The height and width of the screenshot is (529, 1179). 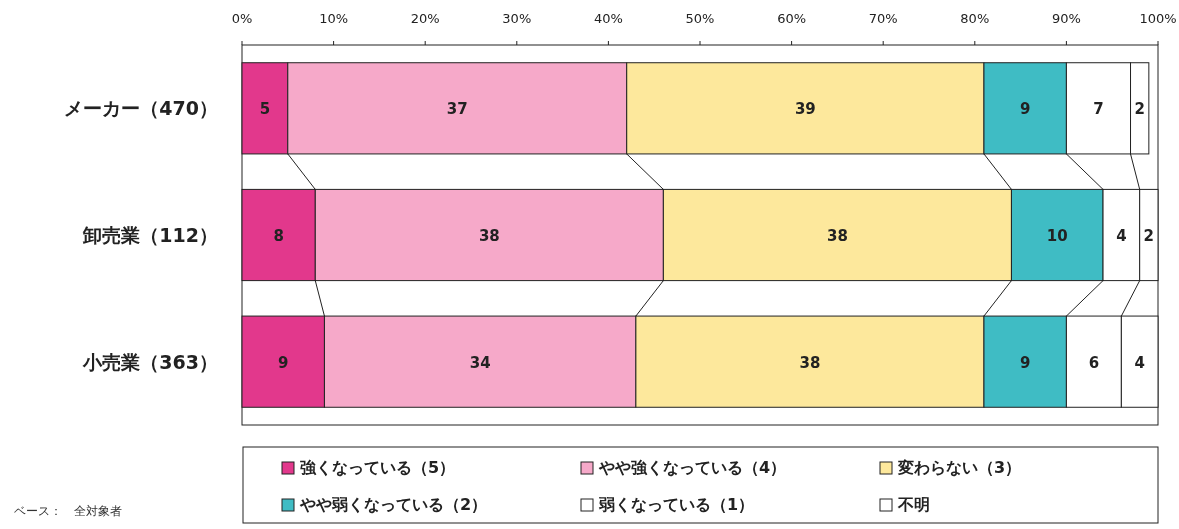 What do you see at coordinates (242, 18) in the screenshot?
I see `x-tick-label: 0%` at bounding box center [242, 18].